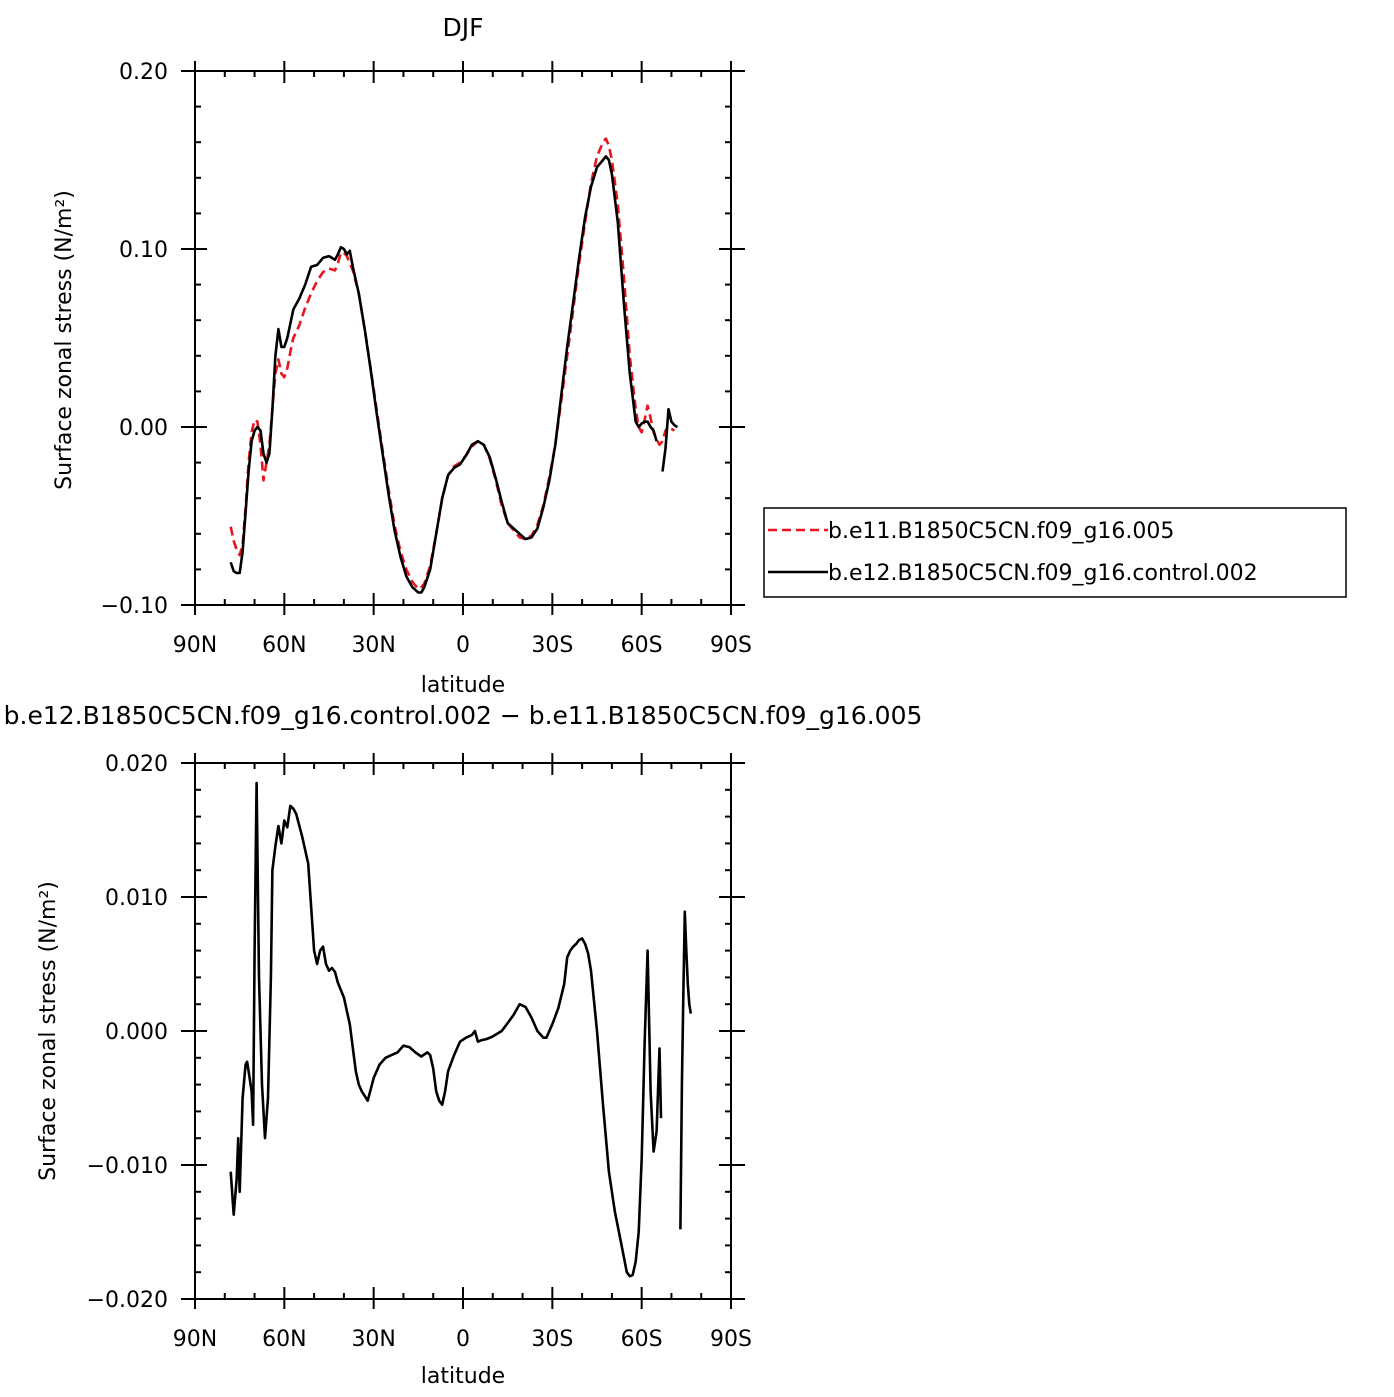  Describe the element at coordinates (373, 1339) in the screenshot. I see `bottom-x-tick-label: 30N` at that location.